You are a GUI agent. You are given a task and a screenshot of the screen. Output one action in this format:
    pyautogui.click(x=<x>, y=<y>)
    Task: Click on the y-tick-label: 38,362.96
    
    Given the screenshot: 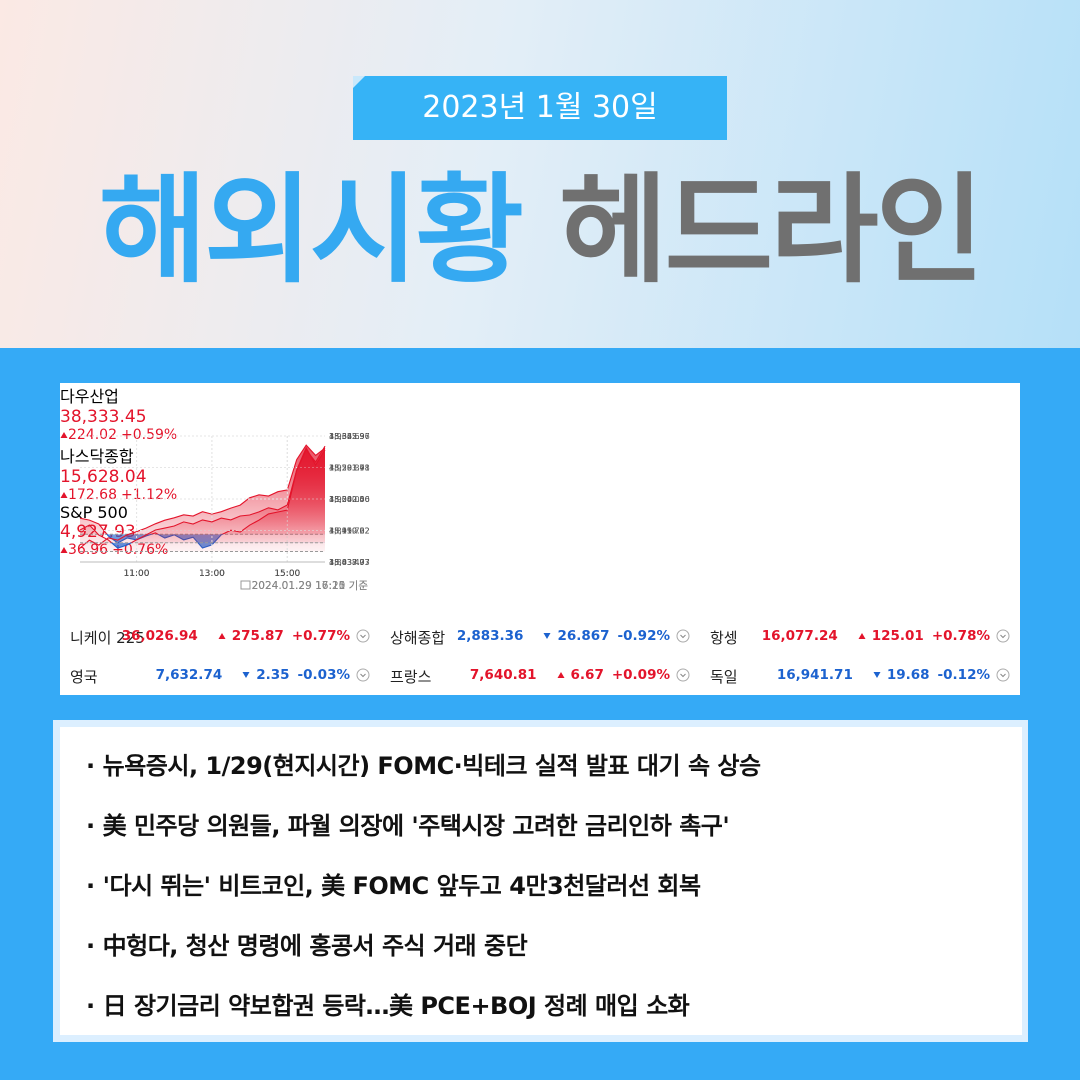 What is the action you would take?
    pyautogui.click(x=349, y=436)
    